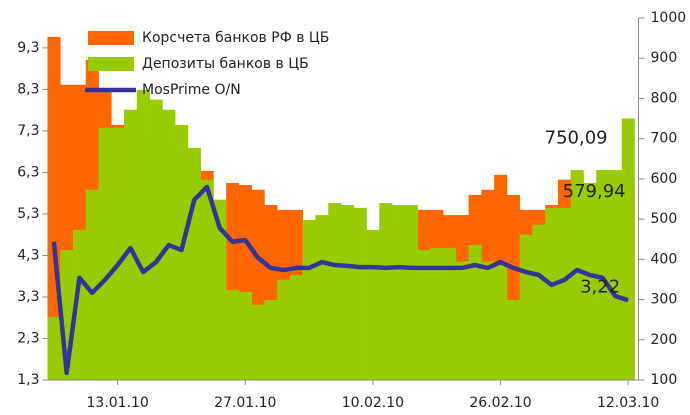 This screenshot has height=415, width=690. I want to click on y2-tick-label: 900, so click(664, 58).